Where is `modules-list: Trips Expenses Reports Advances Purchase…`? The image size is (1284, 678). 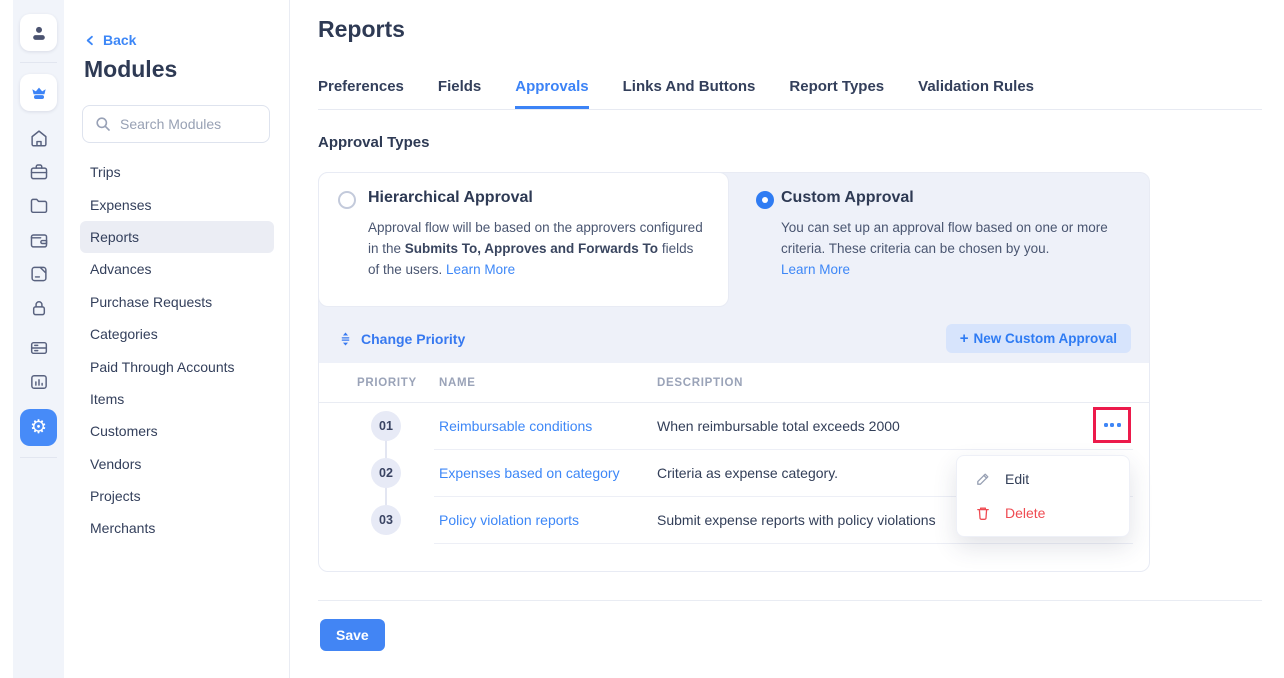
modules-list: Trips Expenses Reports Advances Purchase… is located at coordinates (177, 350).